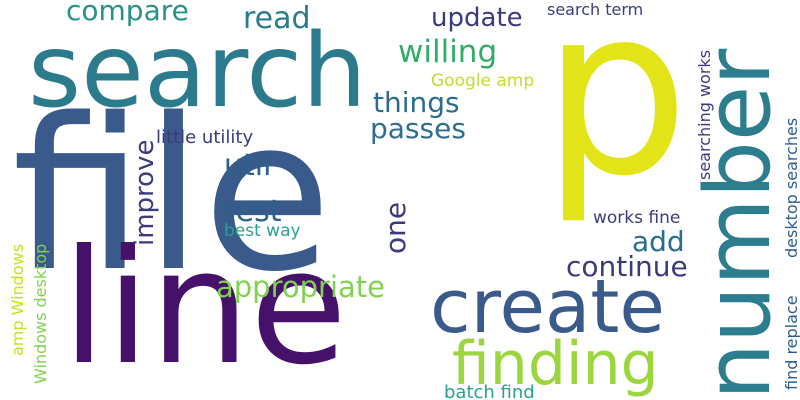  I want to click on word-batch-find: batch find, so click(489, 391).